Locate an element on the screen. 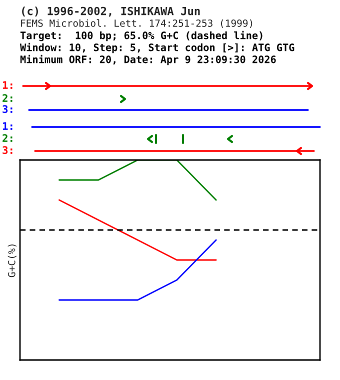 Image resolution: width=340 pixels, height=380 pixels. text: FEMS Microbiol. Lett. 174:251-253 (1999) is located at coordinates (136, 23).